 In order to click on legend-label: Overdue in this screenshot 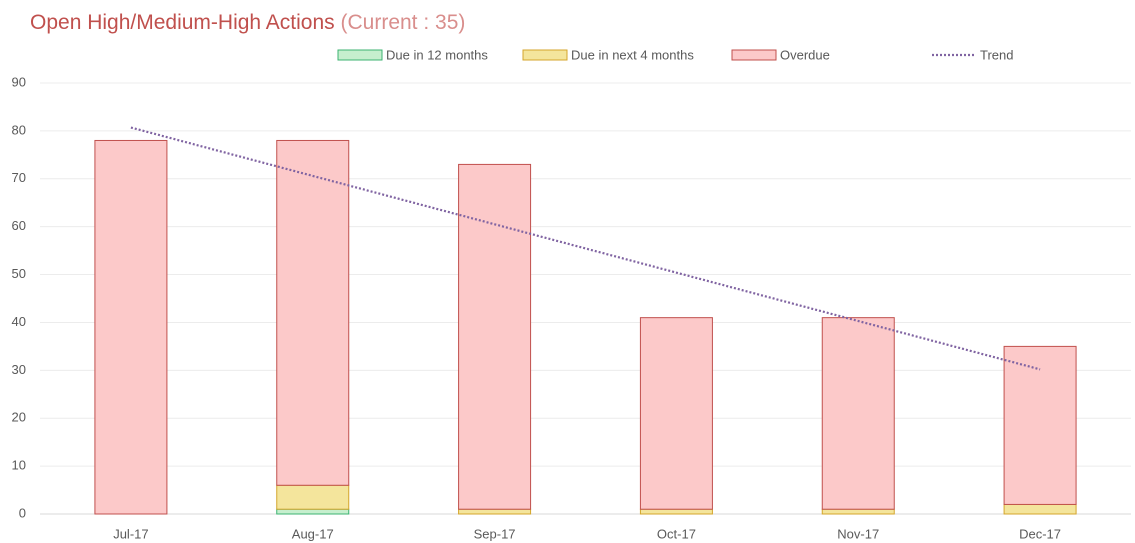, I will do `click(805, 54)`.